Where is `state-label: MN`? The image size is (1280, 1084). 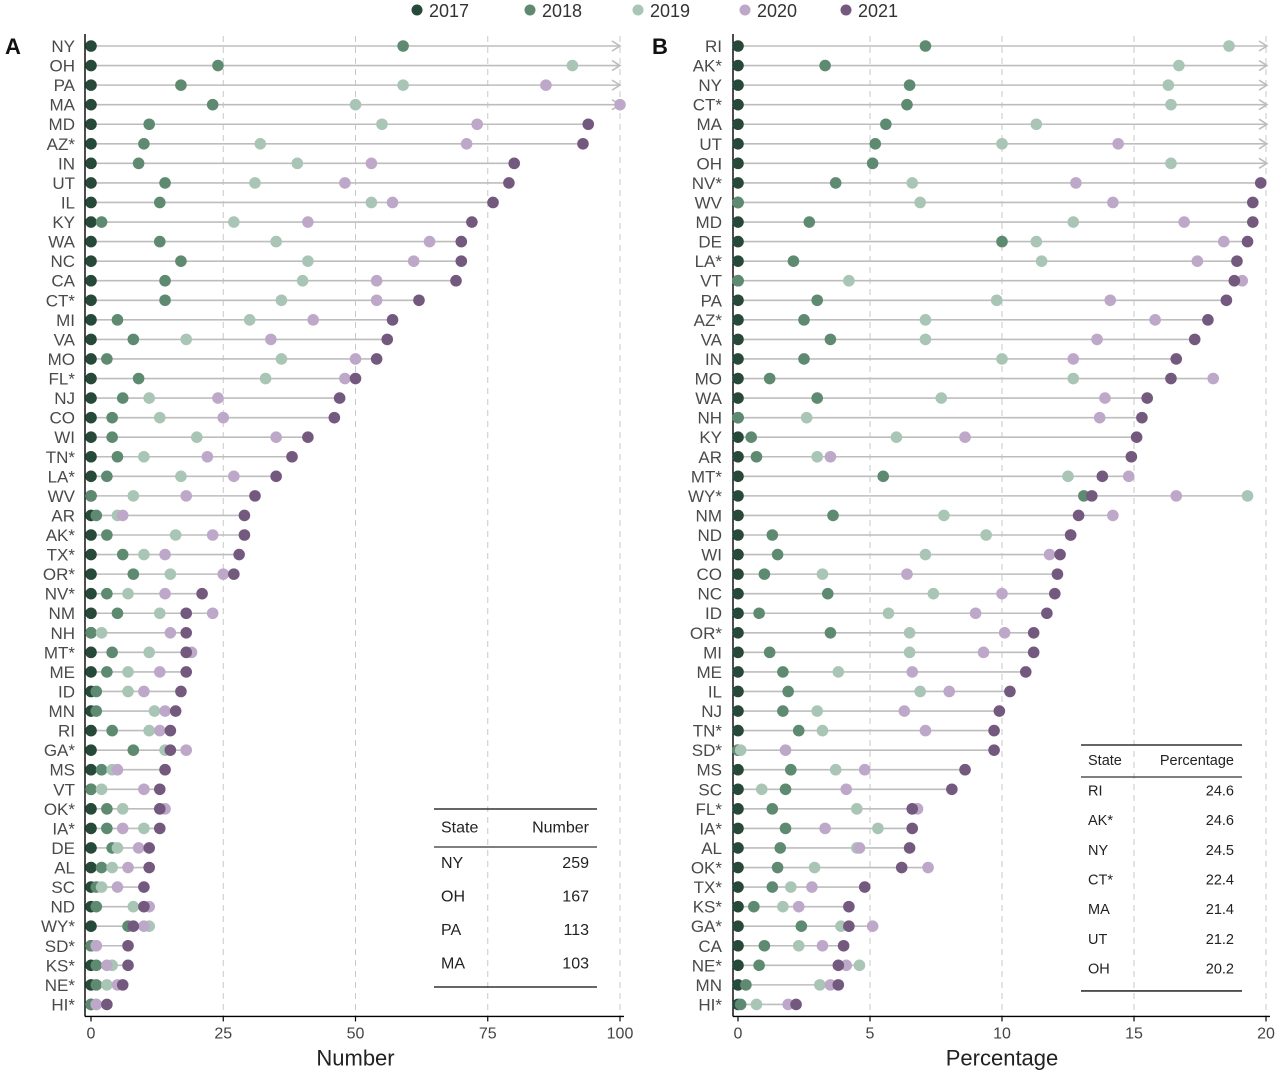
state-label: MN is located at coordinates (62, 711).